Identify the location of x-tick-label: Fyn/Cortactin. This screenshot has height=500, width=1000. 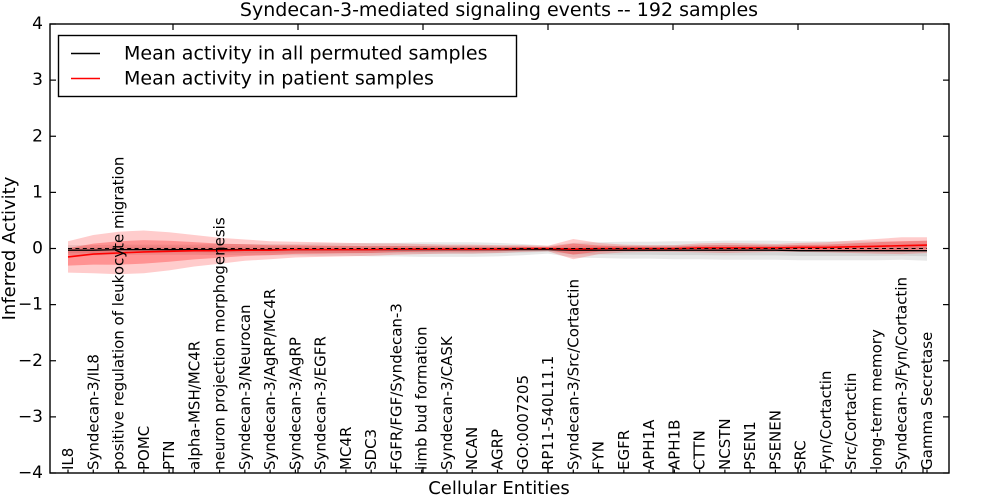
(826, 420).